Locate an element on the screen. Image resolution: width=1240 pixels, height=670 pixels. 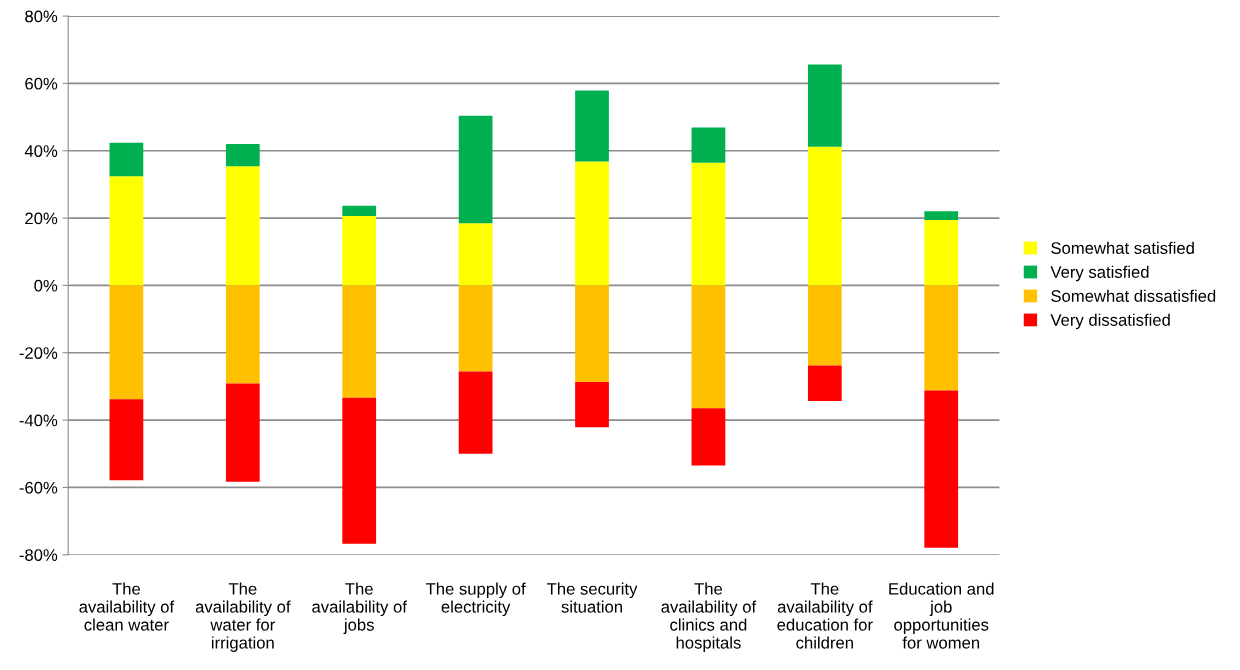
x-tick-label: The availability of education for children is located at coordinates (825, 615).